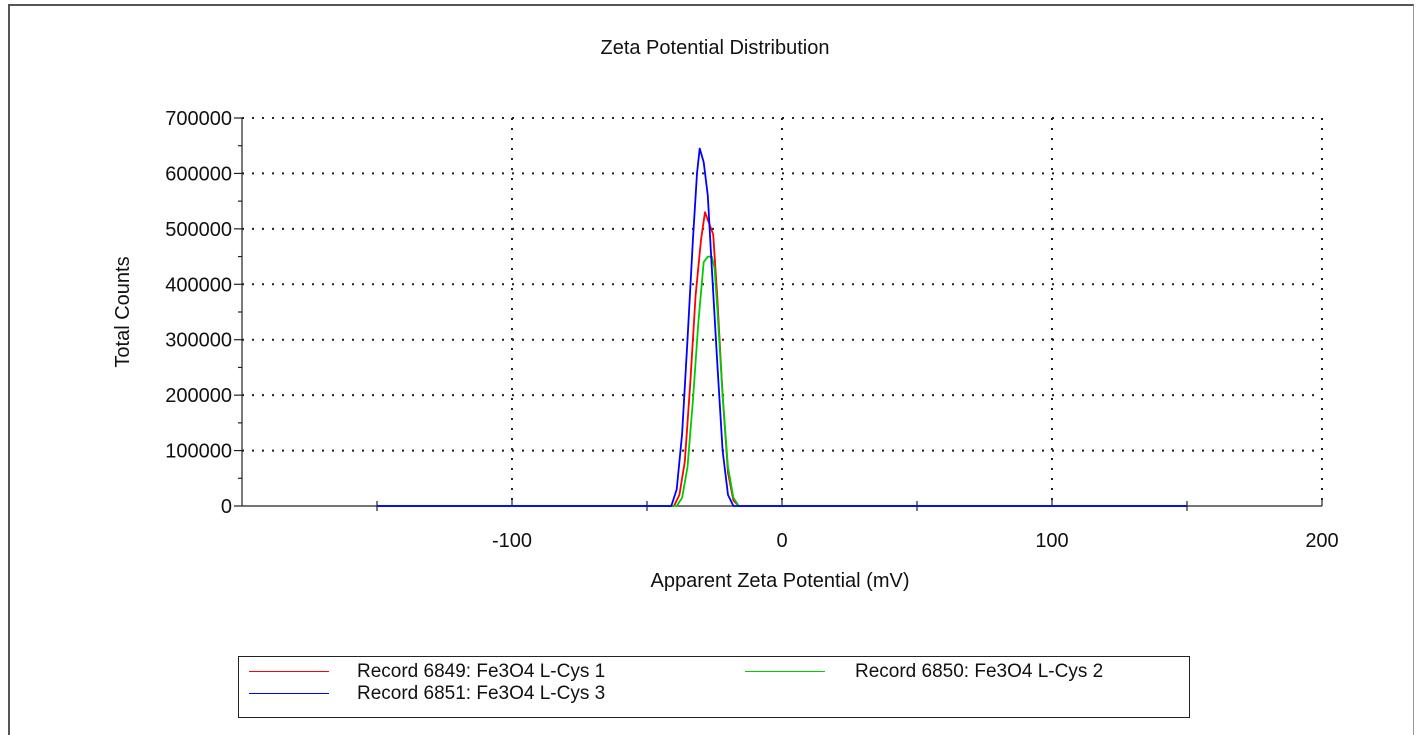 The height and width of the screenshot is (735, 1416). Describe the element at coordinates (198, 230) in the screenshot. I see `y-tick-label-5: 500000` at that location.